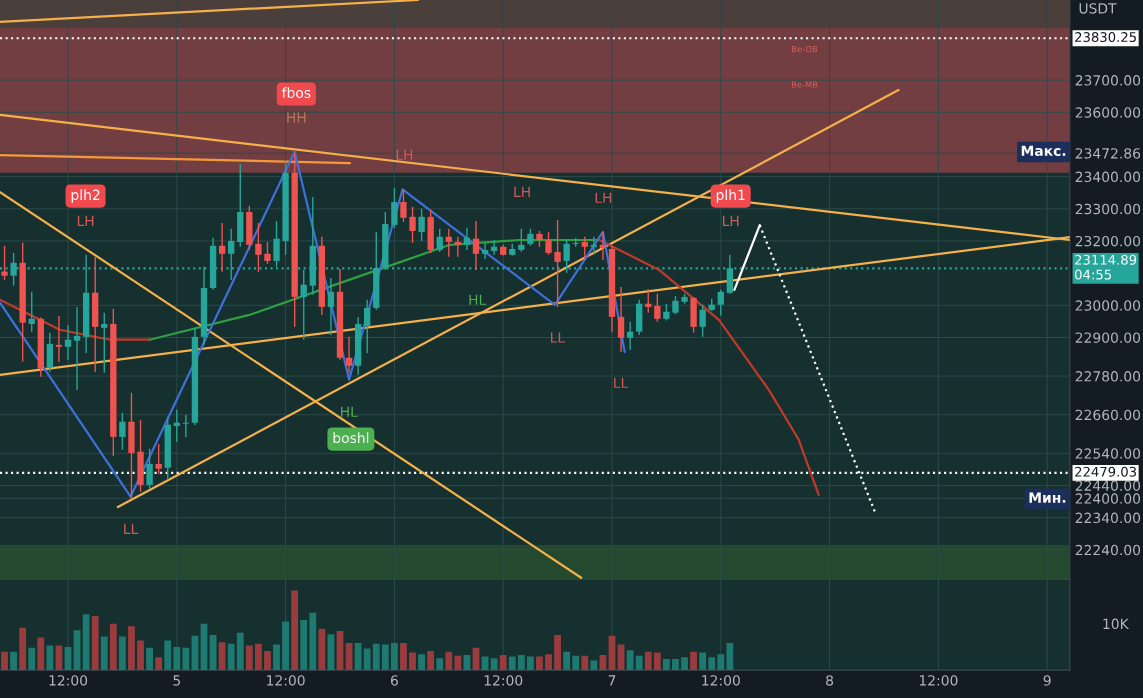 The image size is (1143, 698). I want to click on y-tick-label: 22400.00, so click(1108, 498).